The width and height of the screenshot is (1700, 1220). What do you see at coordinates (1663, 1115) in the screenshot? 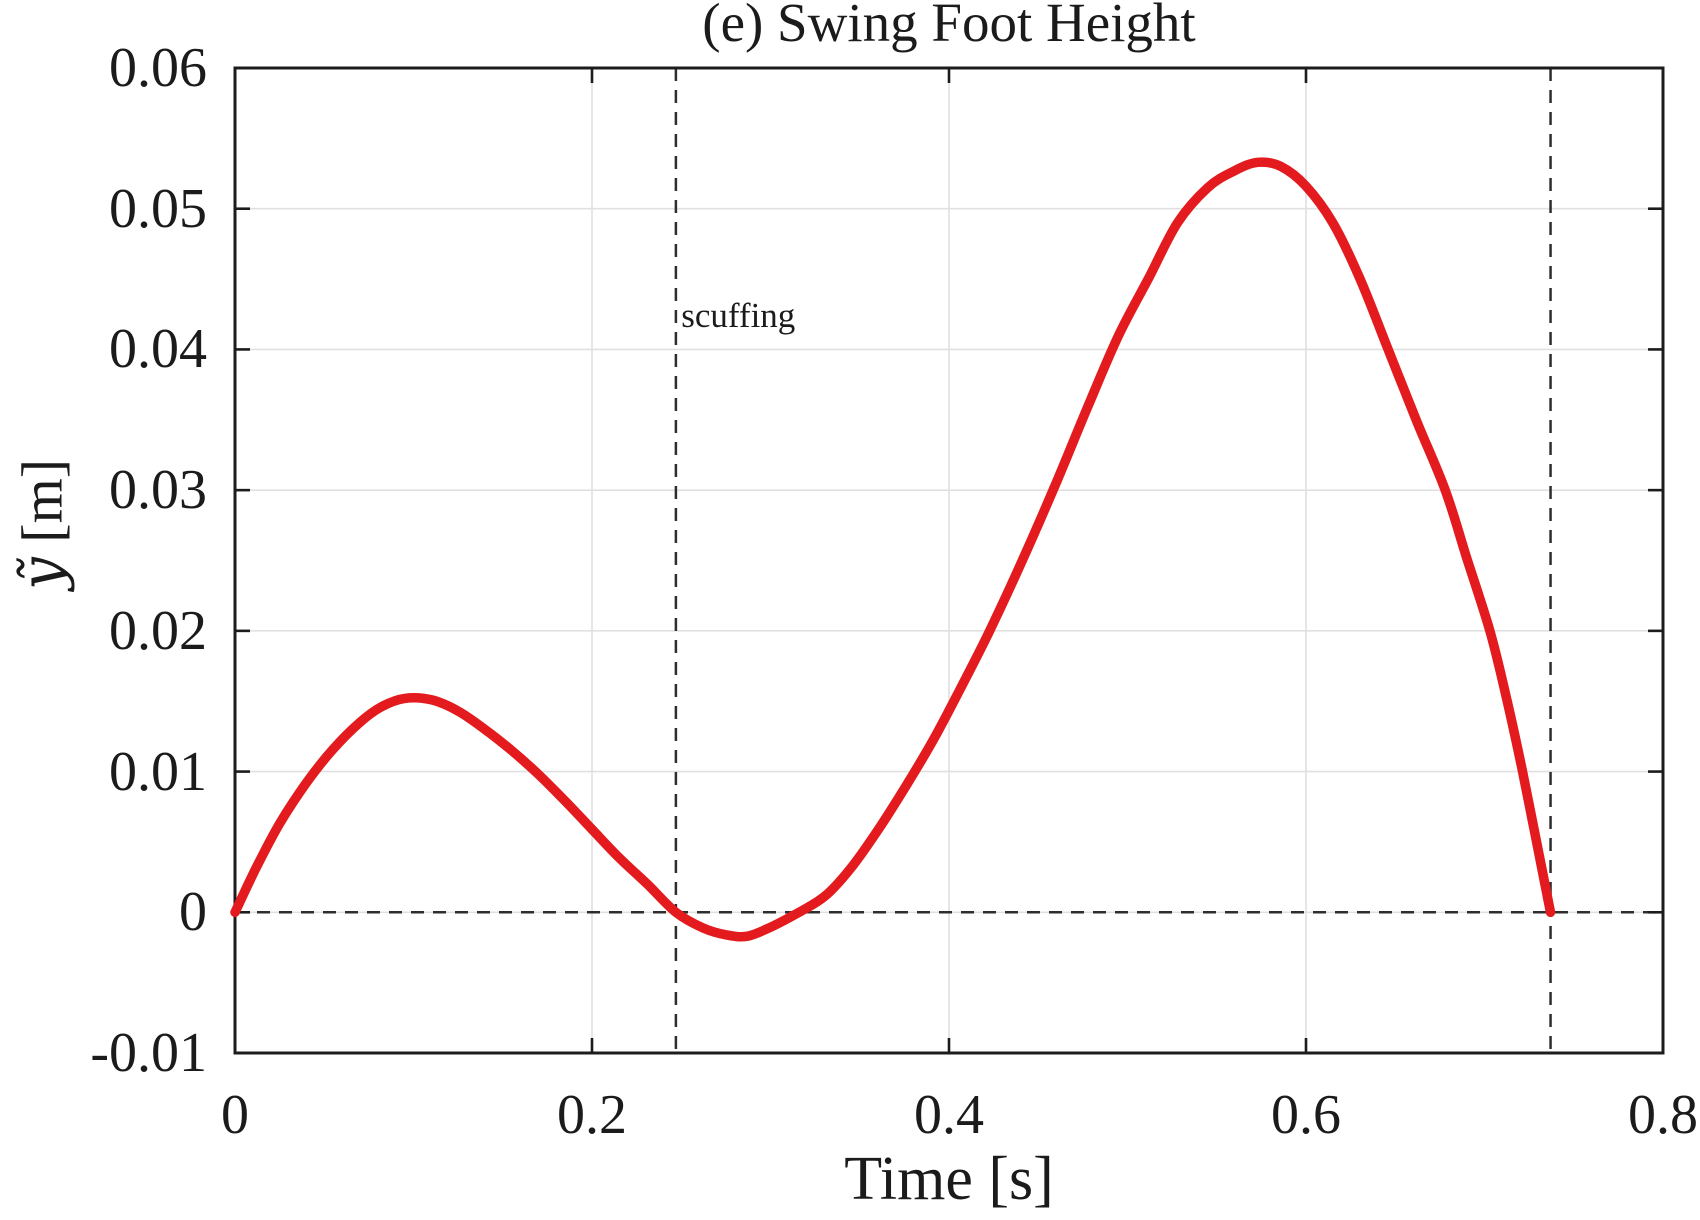
I see `x-tick-label: 0.8` at bounding box center [1663, 1115].